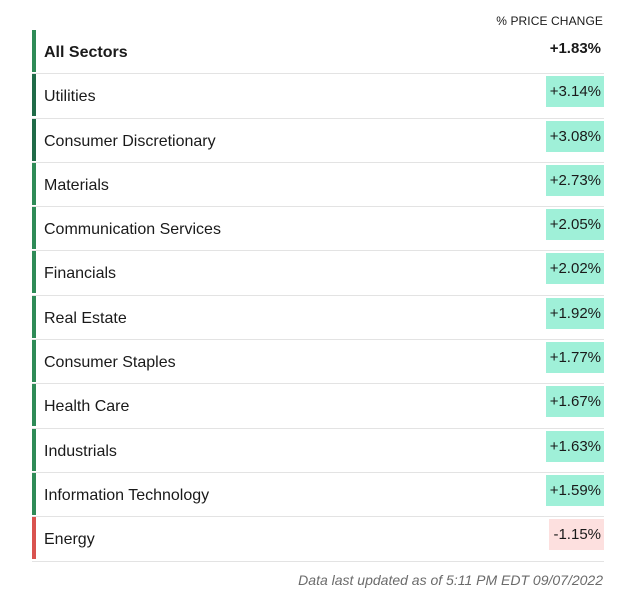  Describe the element at coordinates (318, 52) in the screenshot. I see `sector-row-all-sectors: All Sectors +1.83%` at that location.